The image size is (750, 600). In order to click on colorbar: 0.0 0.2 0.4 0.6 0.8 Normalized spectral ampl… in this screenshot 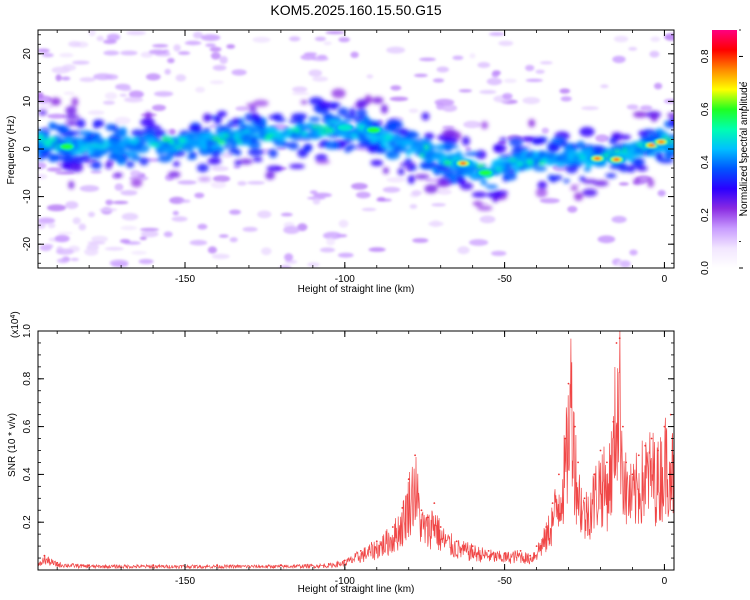, I will do `click(725, 152)`.